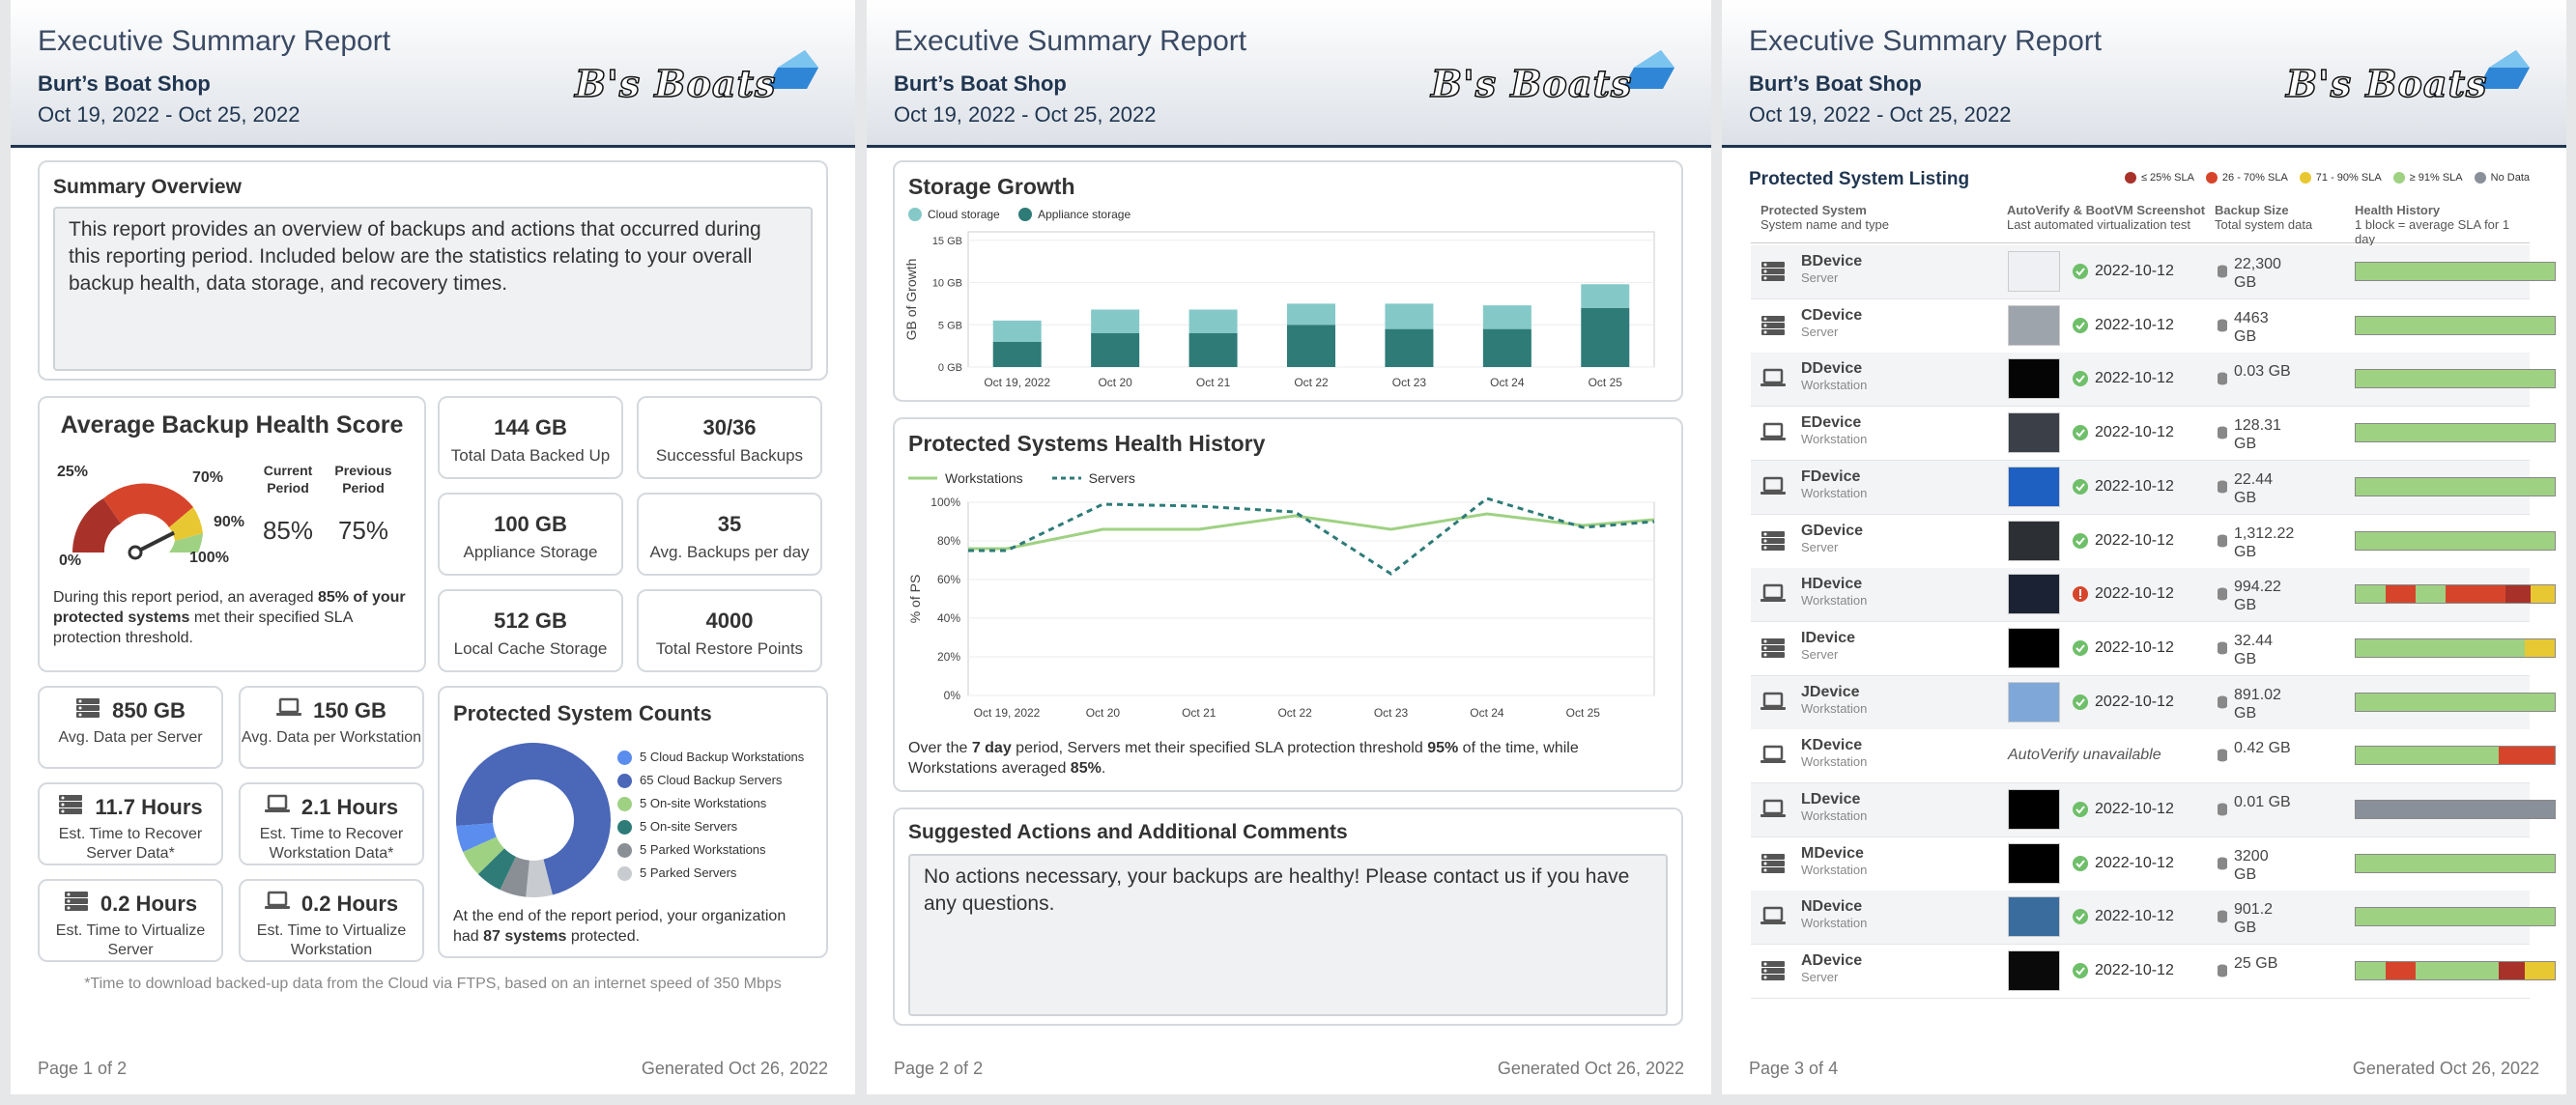 The width and height of the screenshot is (2576, 1105). I want to click on gauge-label-0: 0%, so click(70, 561).